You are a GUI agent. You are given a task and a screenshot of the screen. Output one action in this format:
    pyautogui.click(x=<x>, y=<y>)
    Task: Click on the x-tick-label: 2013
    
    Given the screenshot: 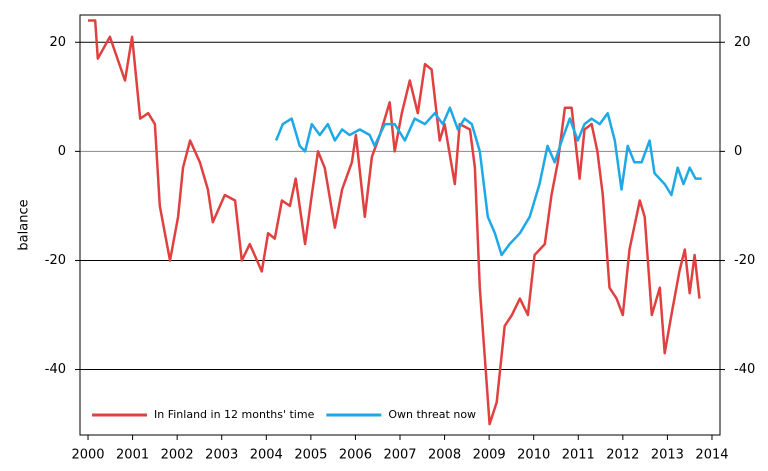 What is the action you would take?
    pyautogui.click(x=667, y=455)
    